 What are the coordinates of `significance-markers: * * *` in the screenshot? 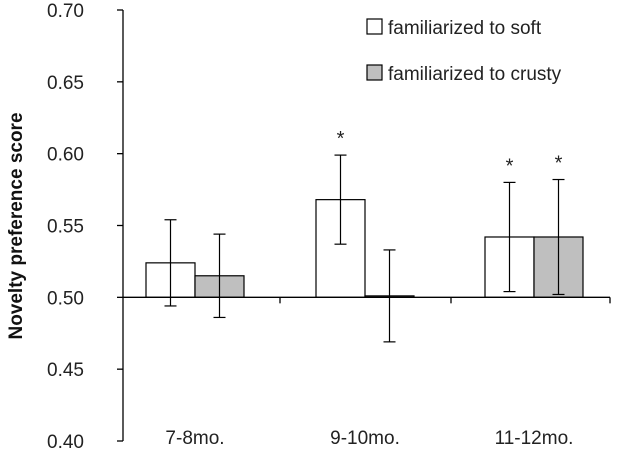 It's located at (450, 152).